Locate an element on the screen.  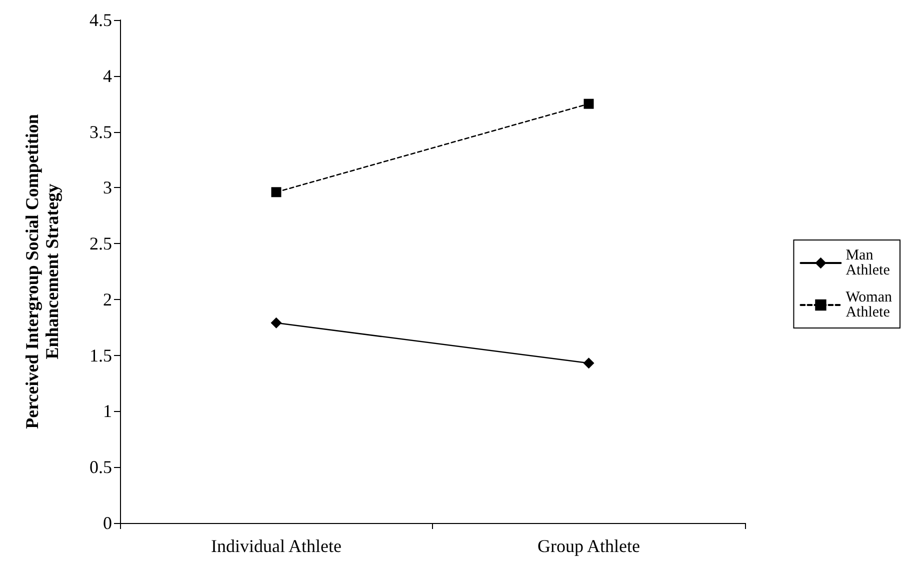
x-tick-label: Group Athlete is located at coordinates (589, 546).